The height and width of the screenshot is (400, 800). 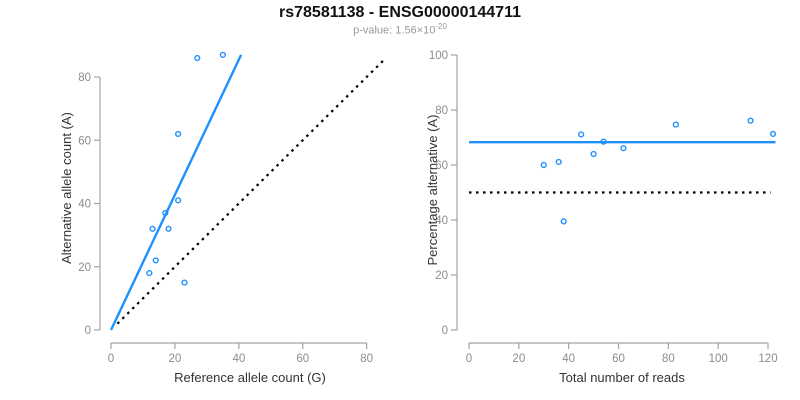 What do you see at coordinates (767, 359) in the screenshot?
I see `x-tick-label: 120` at bounding box center [767, 359].